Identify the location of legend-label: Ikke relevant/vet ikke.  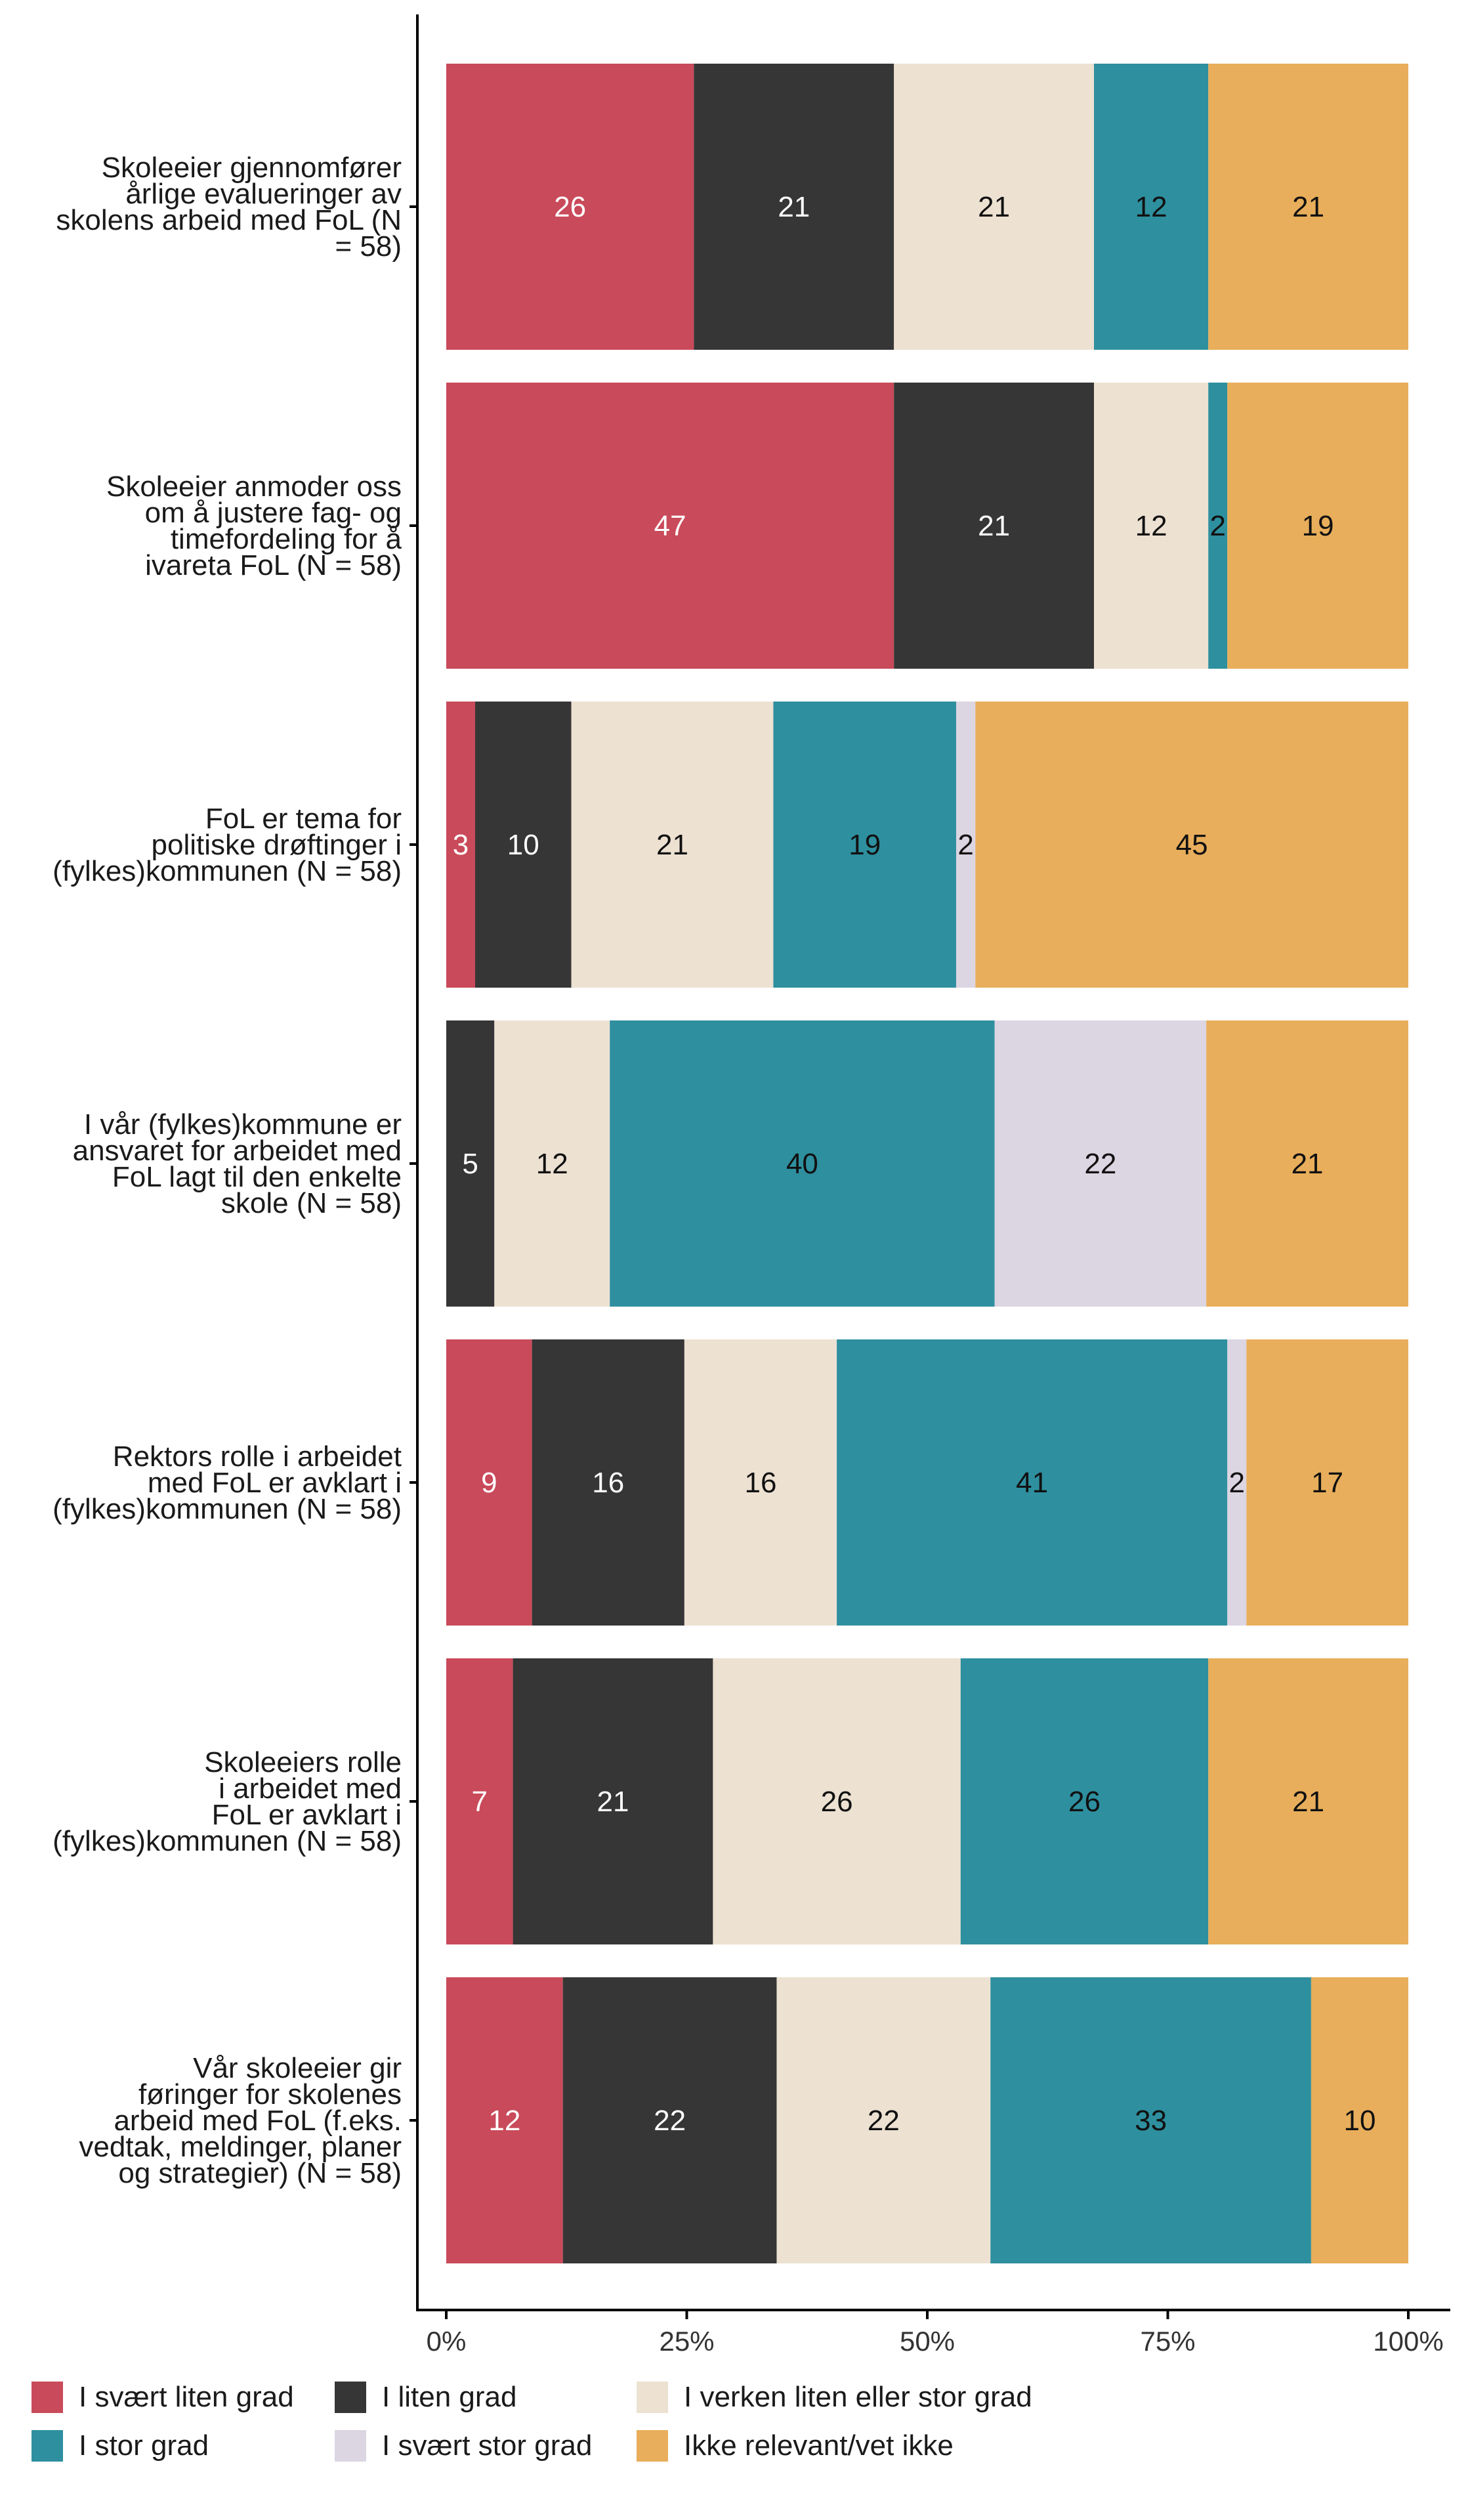
(819, 2445).